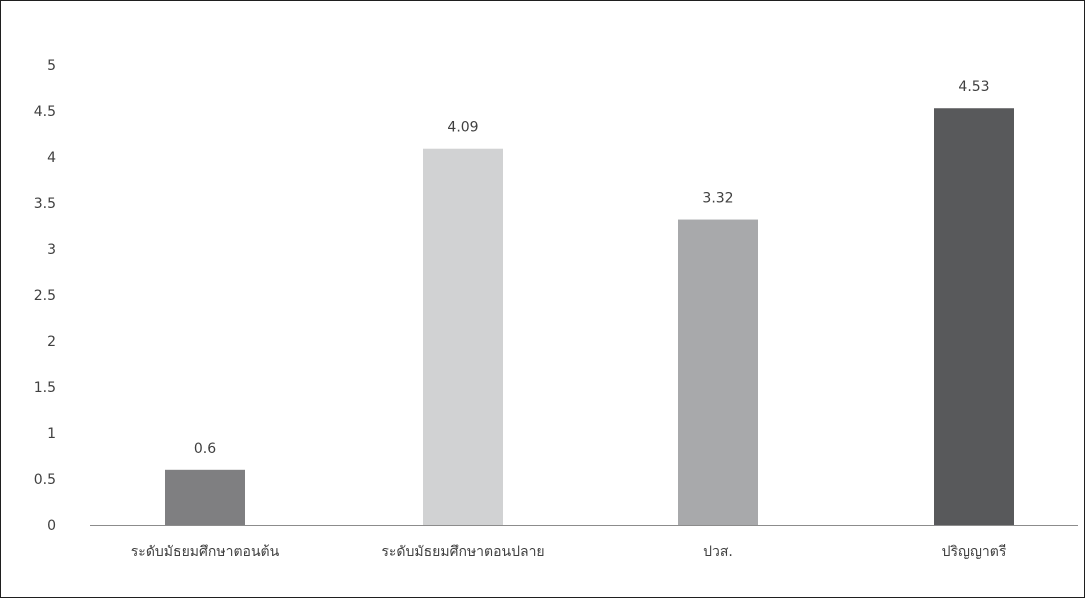 Image resolution: width=1085 pixels, height=598 pixels. Describe the element at coordinates (462, 552) in the screenshot. I see `category-label: ระดับมัธยมศึกษาตอนปลาย` at that location.